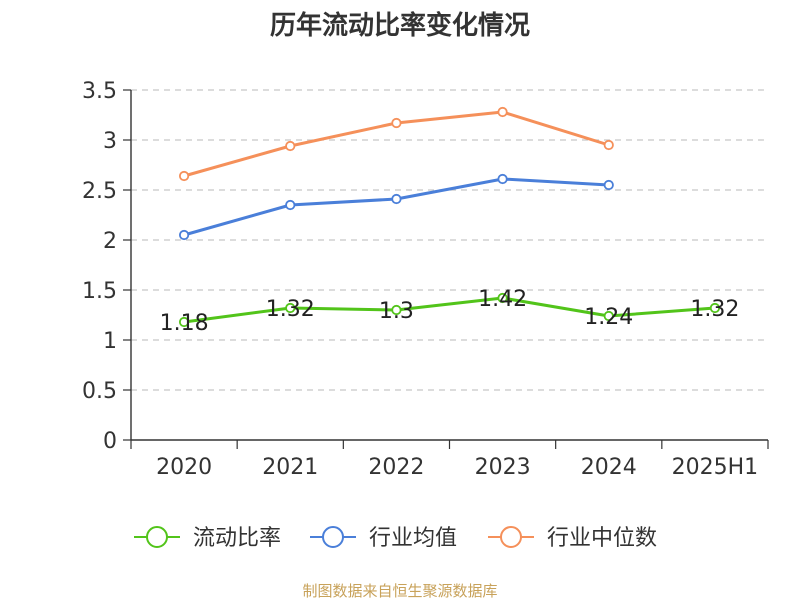 The height and width of the screenshot is (600, 800). I want to click on data-label: 1.42, so click(502, 299).